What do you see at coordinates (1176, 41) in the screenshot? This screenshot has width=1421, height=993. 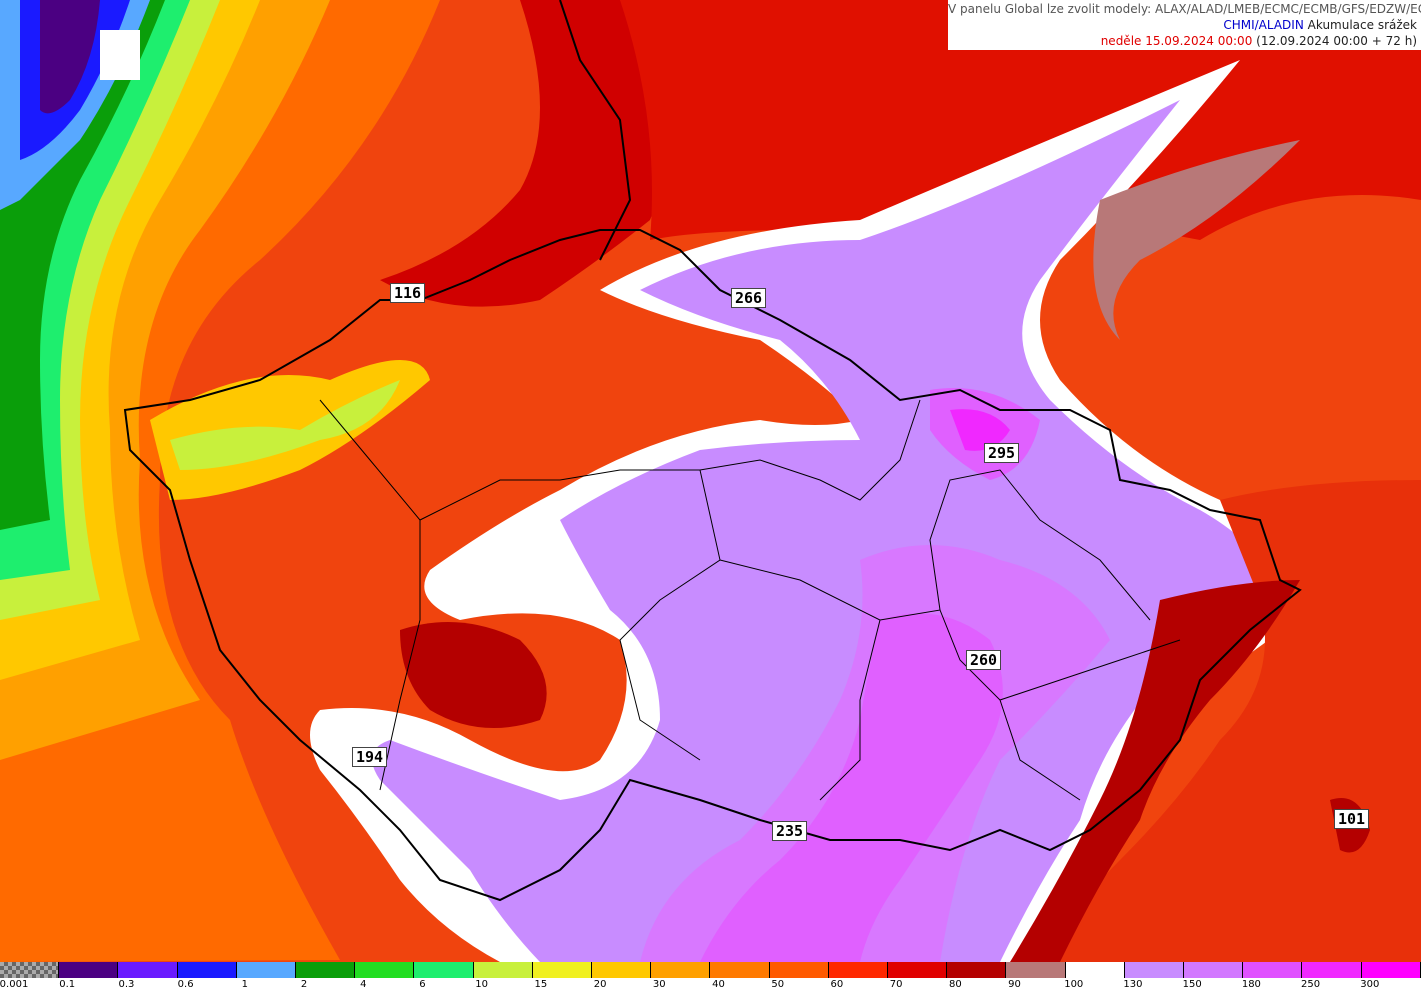 I see `valid-date: neděle 15.09.2024 00:00` at bounding box center [1176, 41].